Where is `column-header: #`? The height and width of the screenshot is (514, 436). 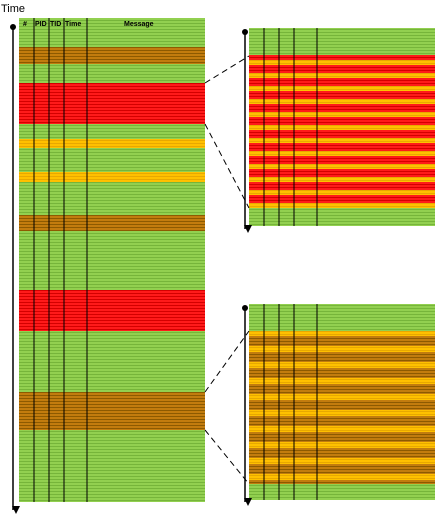 column-header: # is located at coordinates (25, 24).